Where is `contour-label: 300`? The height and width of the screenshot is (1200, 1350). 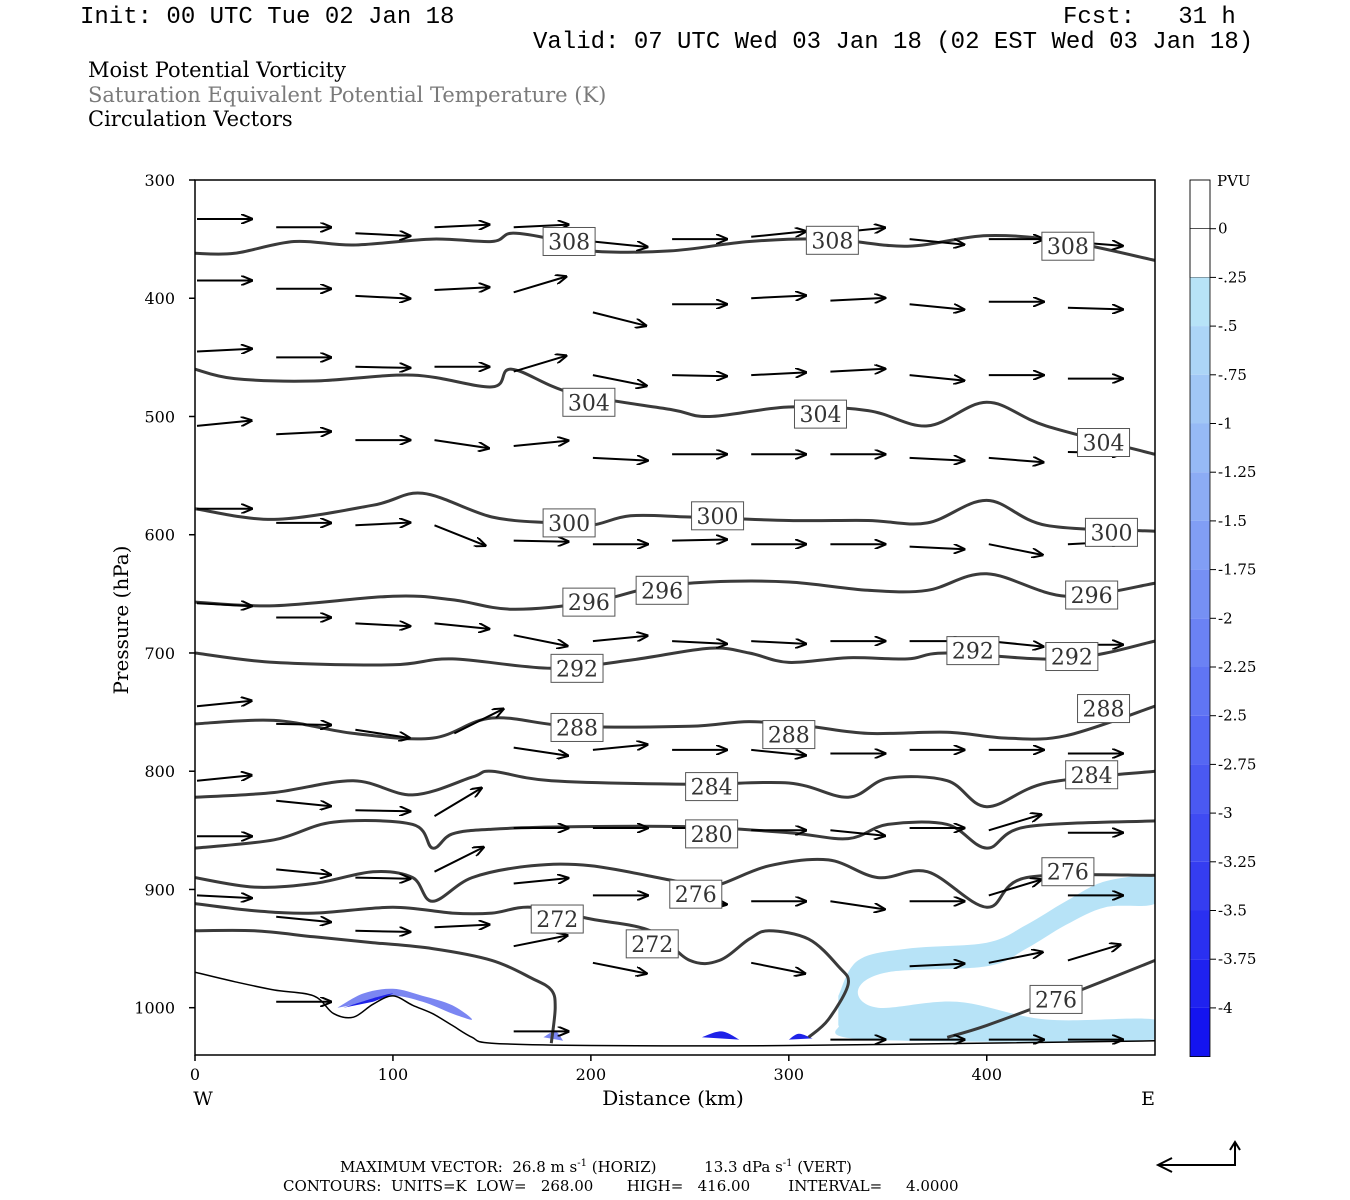 contour-label: 300 is located at coordinates (569, 524).